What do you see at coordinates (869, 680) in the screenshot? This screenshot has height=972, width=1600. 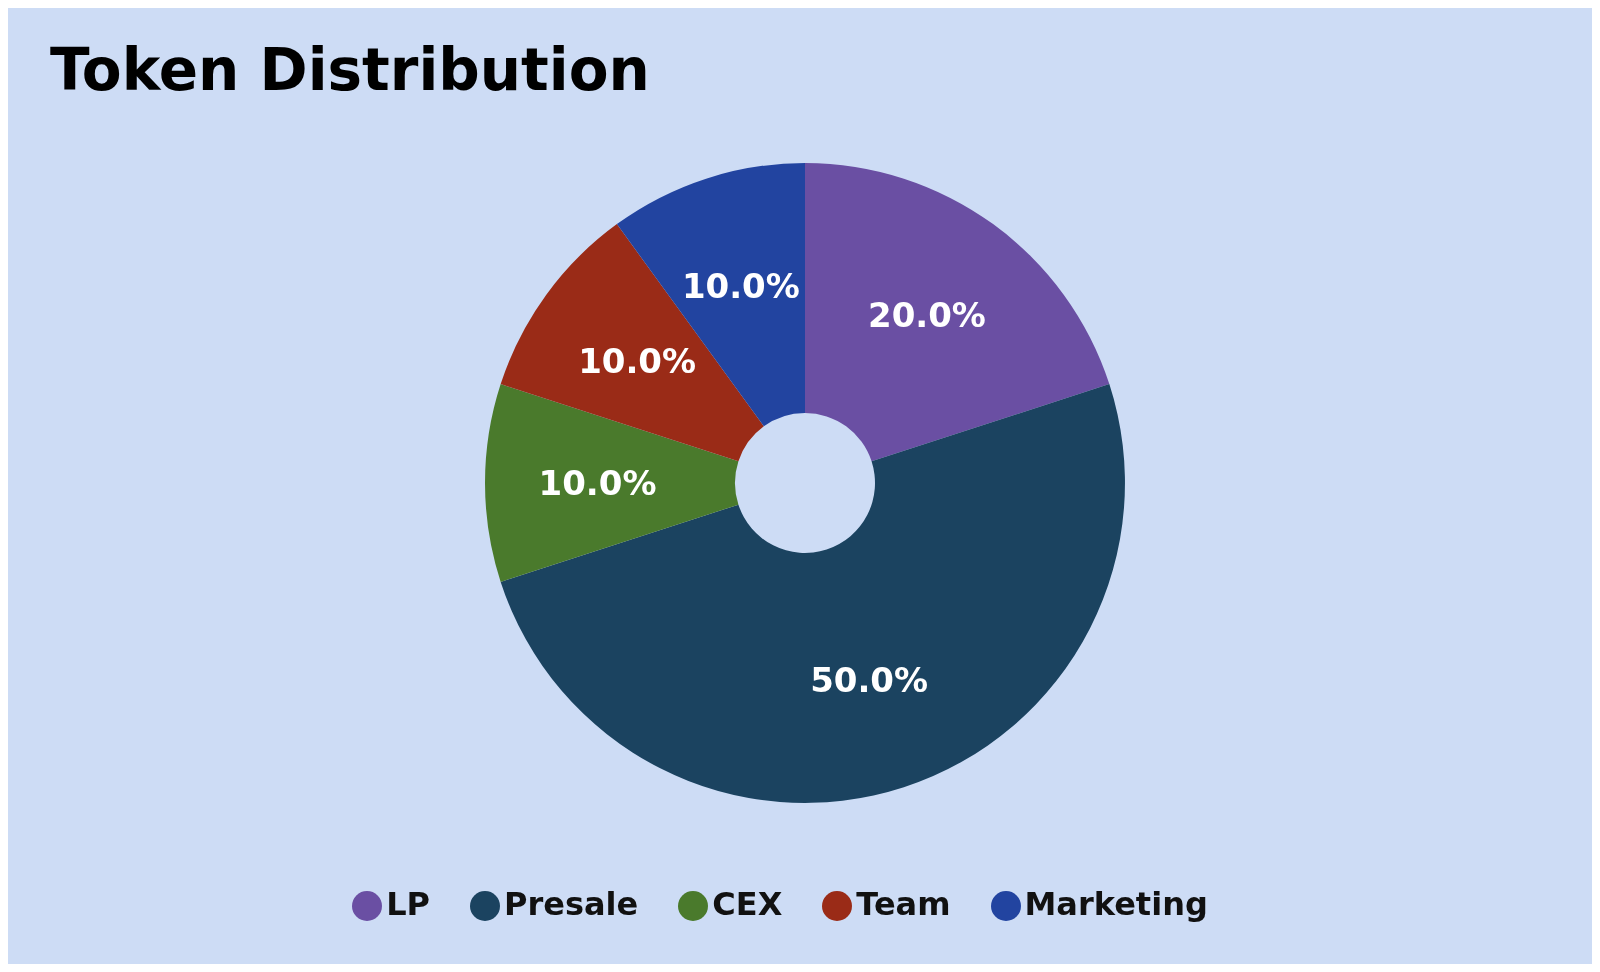 I see `data-label: 50.0%` at bounding box center [869, 680].